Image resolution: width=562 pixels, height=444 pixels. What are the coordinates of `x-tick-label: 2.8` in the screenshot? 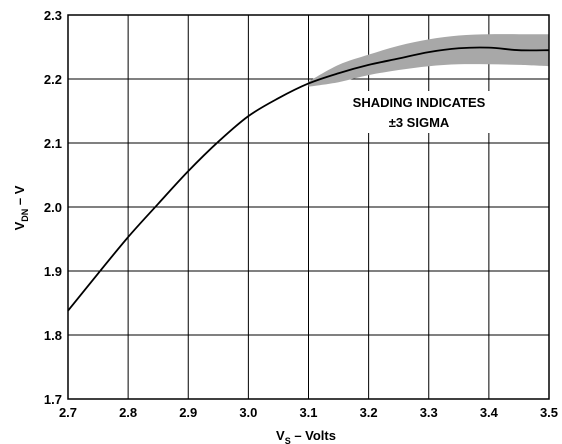 It's located at (128, 412).